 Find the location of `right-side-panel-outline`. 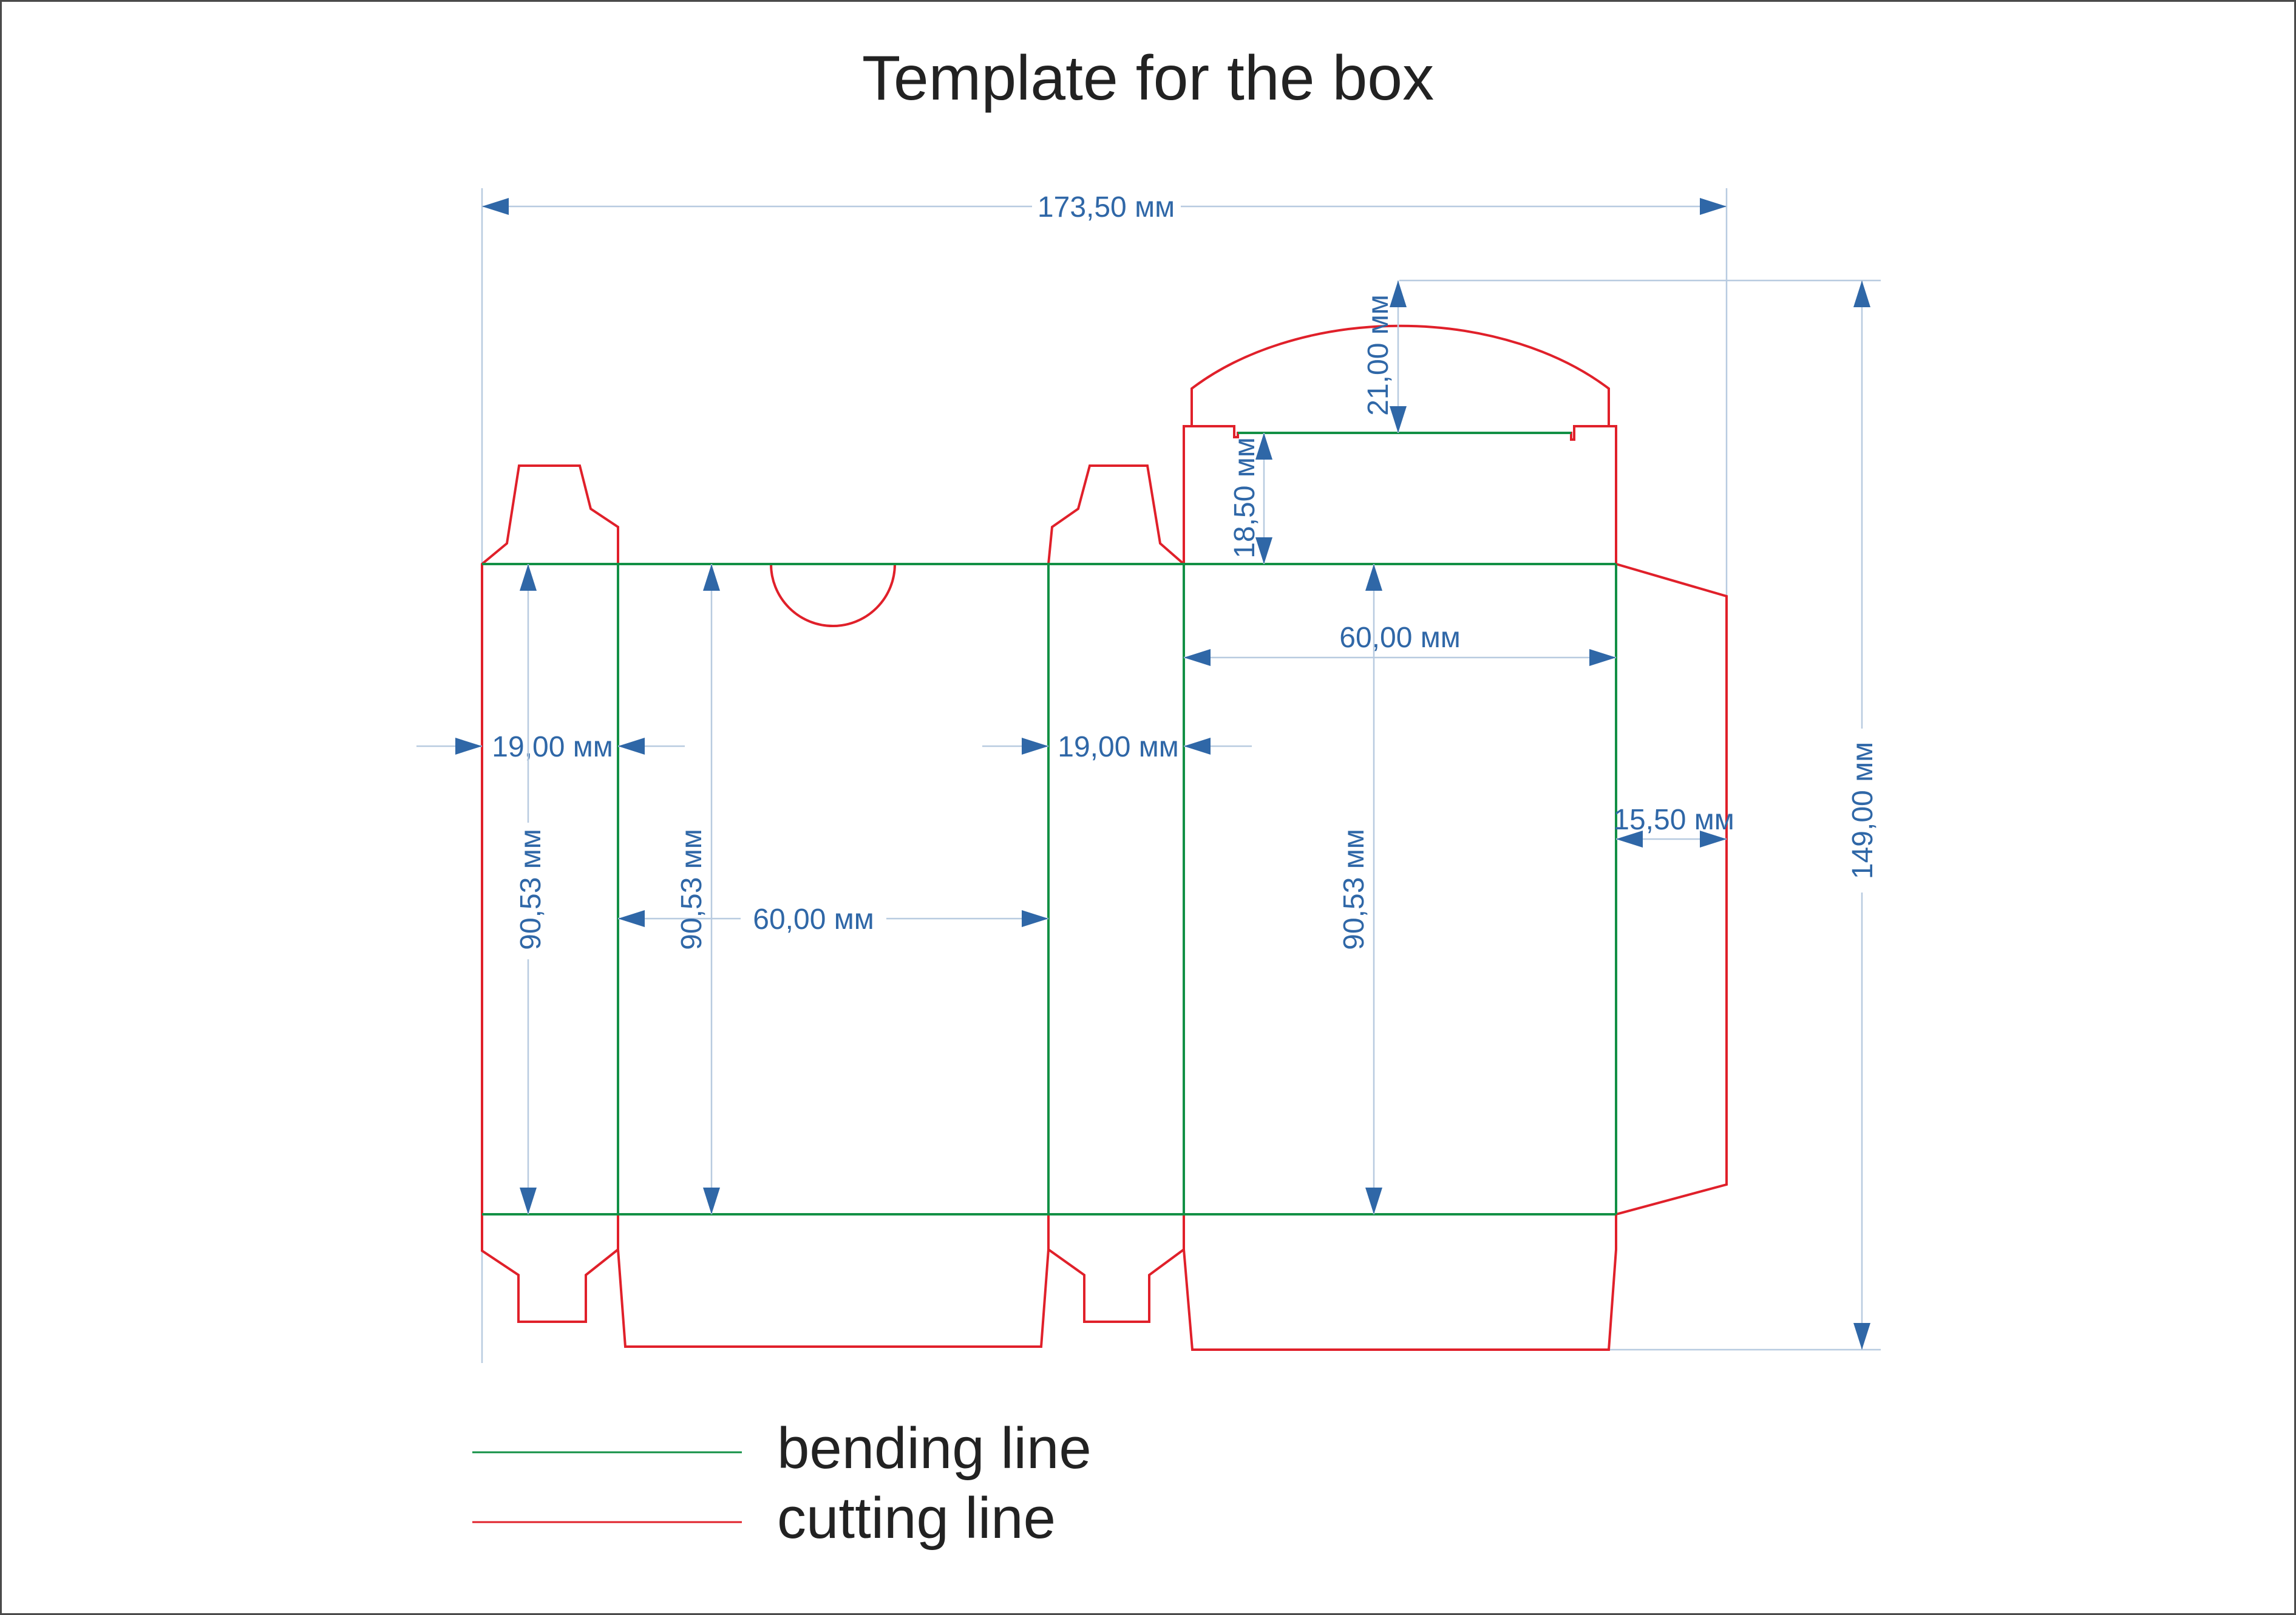

right-side-panel-outline is located at coordinates (1116, 893).